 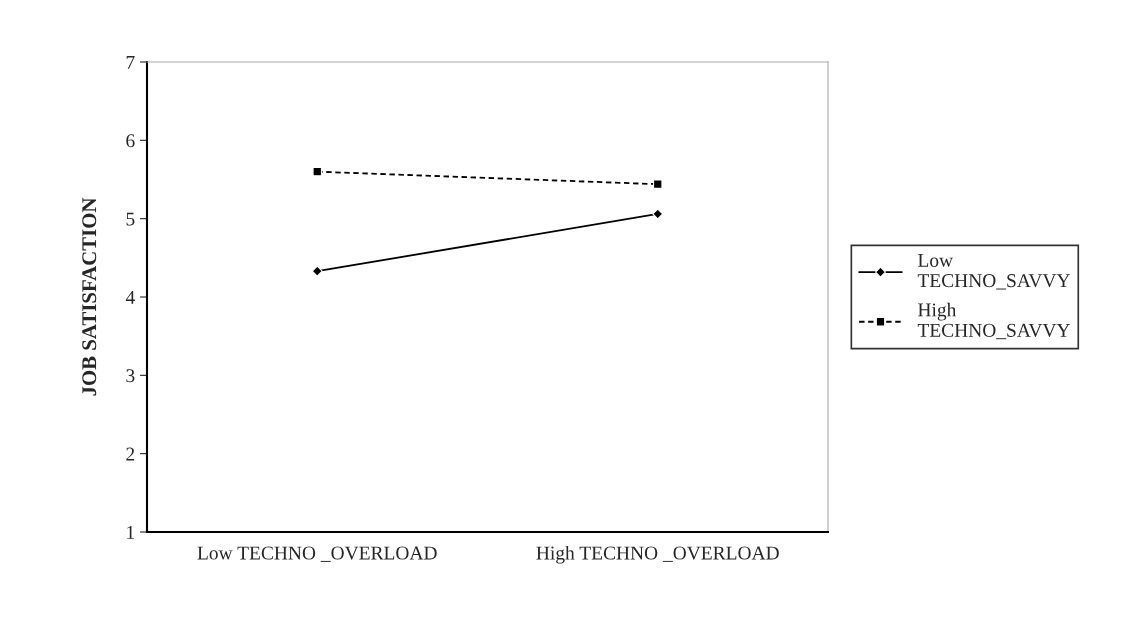 I want to click on legend-label: Low TECHNO_SAVVY, so click(x=994, y=271).